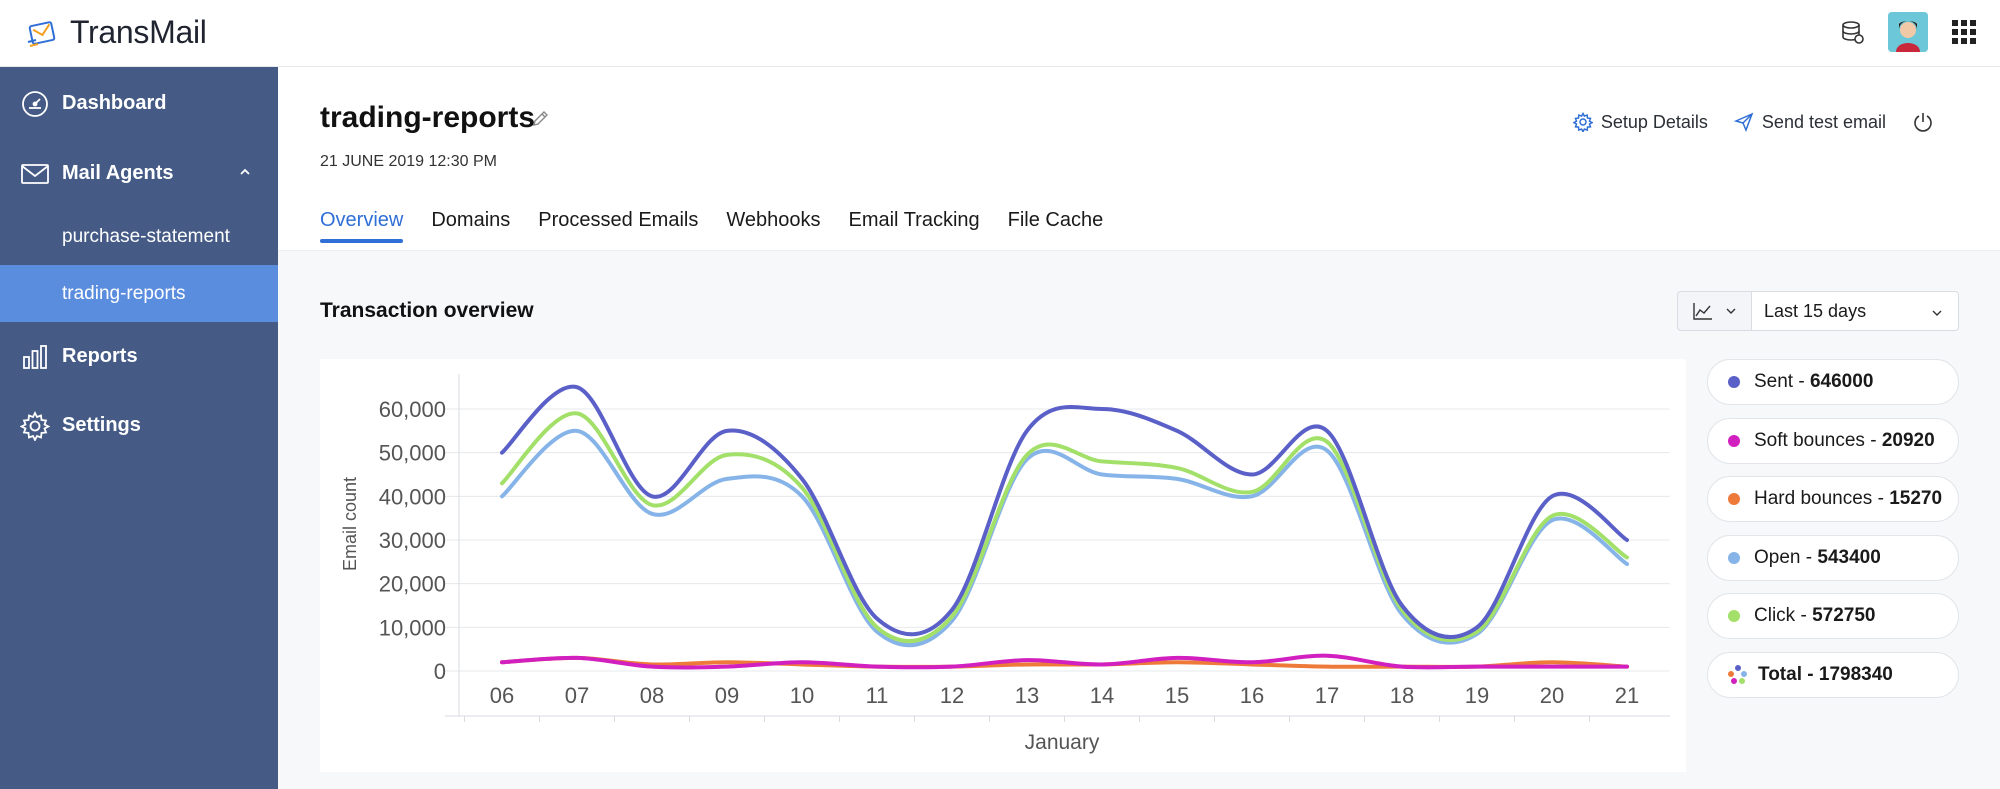  I want to click on sidebar-subitem-trading-reports: trading-reports, so click(139, 293).